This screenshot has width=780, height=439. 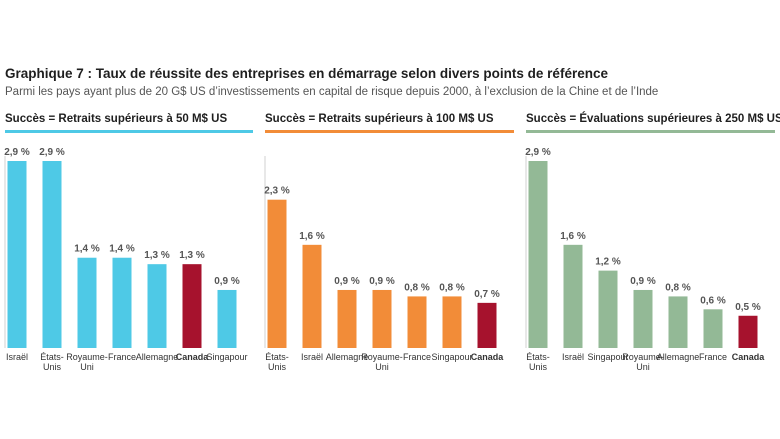 What do you see at coordinates (157, 255) in the screenshot?
I see `value-label-0-4: 1,3 %` at bounding box center [157, 255].